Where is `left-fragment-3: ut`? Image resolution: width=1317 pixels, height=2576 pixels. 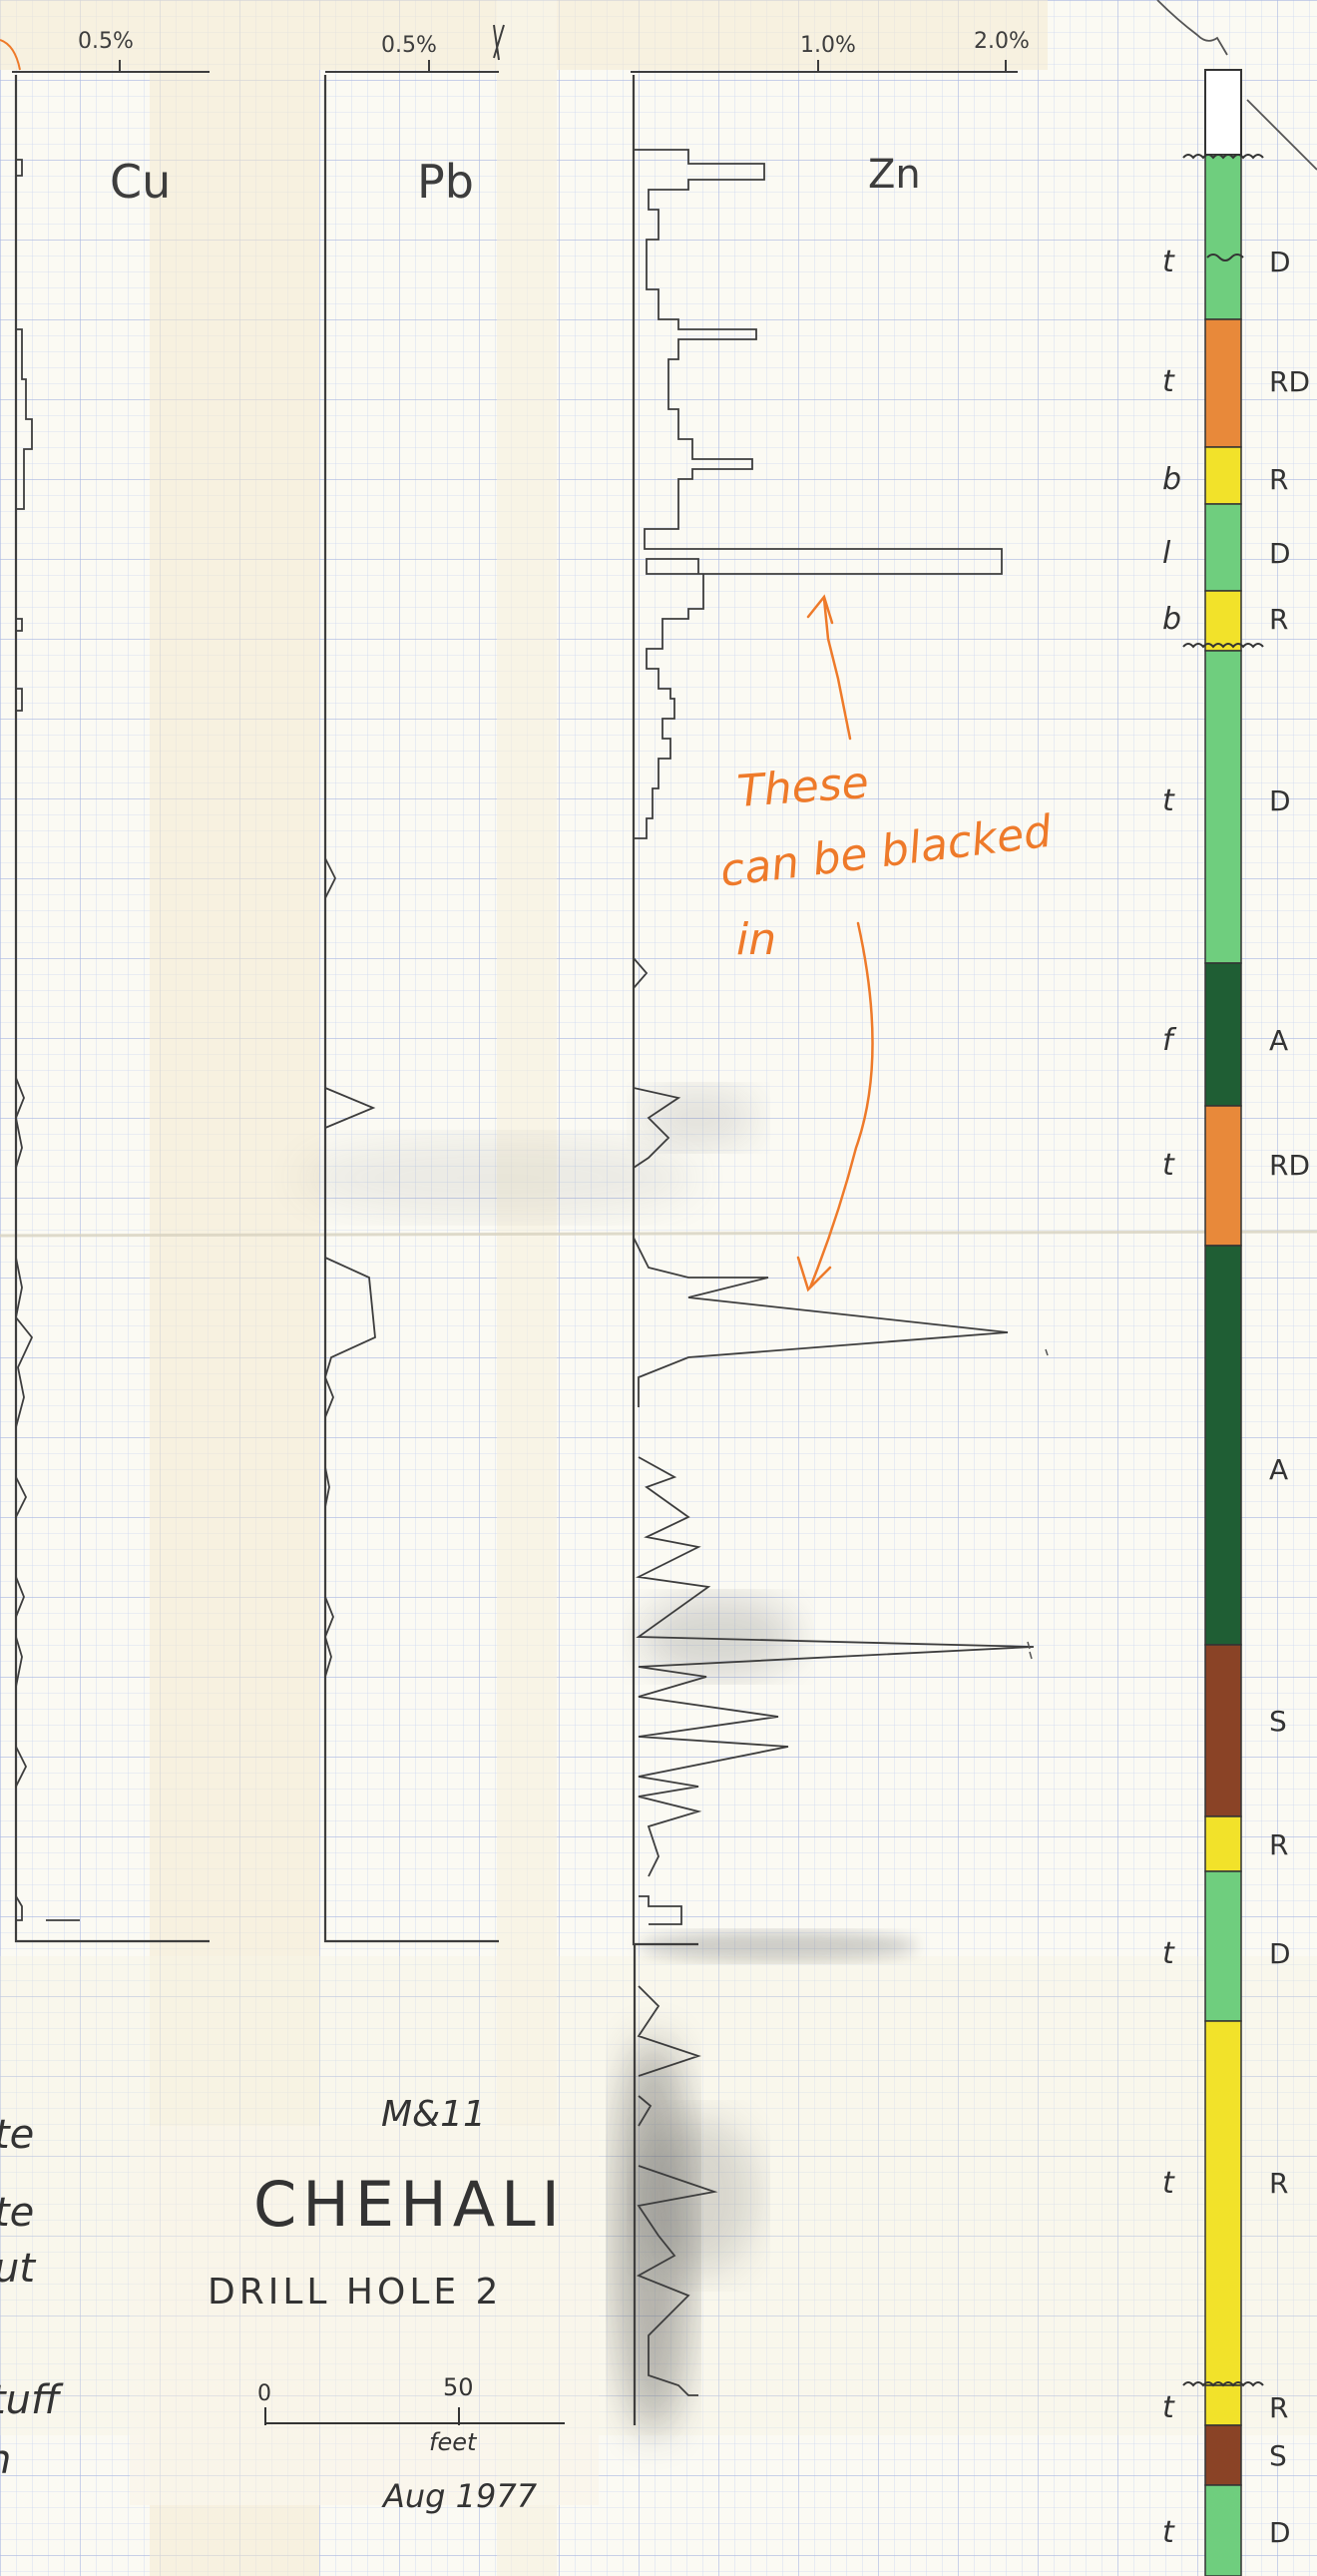 left-fragment-3: ut is located at coordinates (18, 2269).